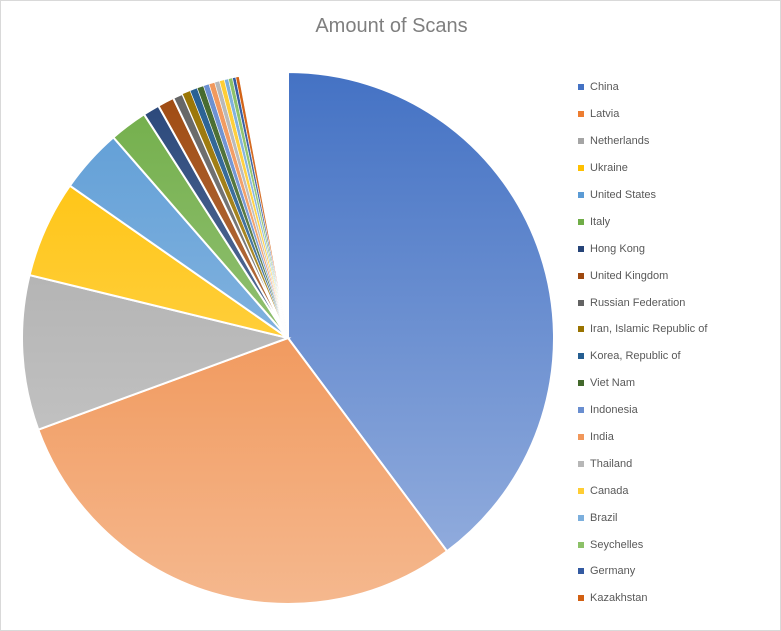 The width and height of the screenshot is (781, 631). I want to click on legend-label: United States, so click(623, 195).